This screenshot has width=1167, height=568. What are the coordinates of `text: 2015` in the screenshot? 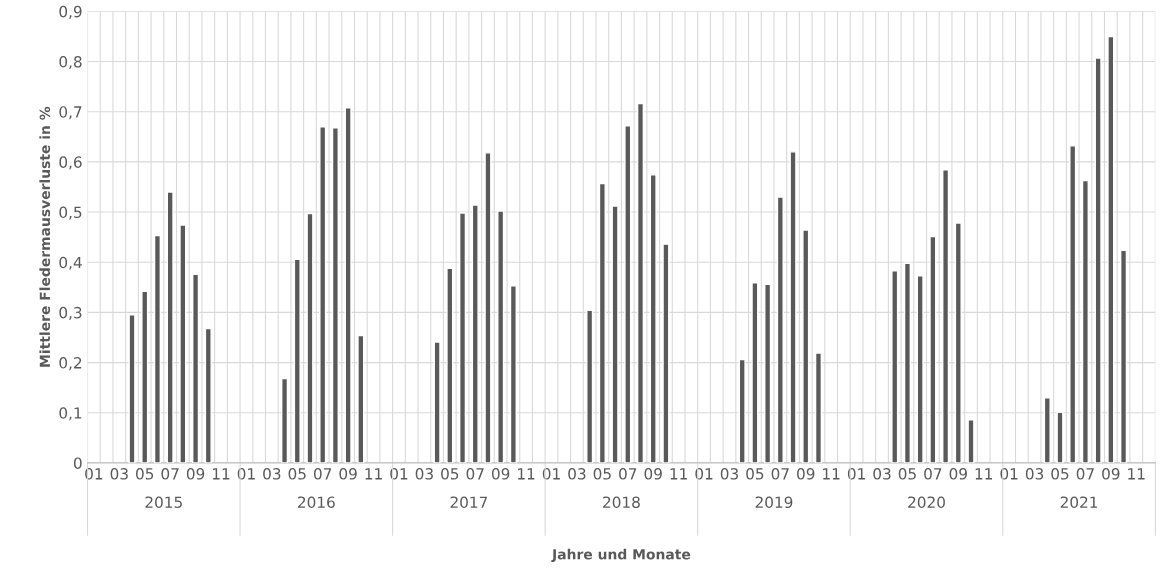 It's located at (163, 502).